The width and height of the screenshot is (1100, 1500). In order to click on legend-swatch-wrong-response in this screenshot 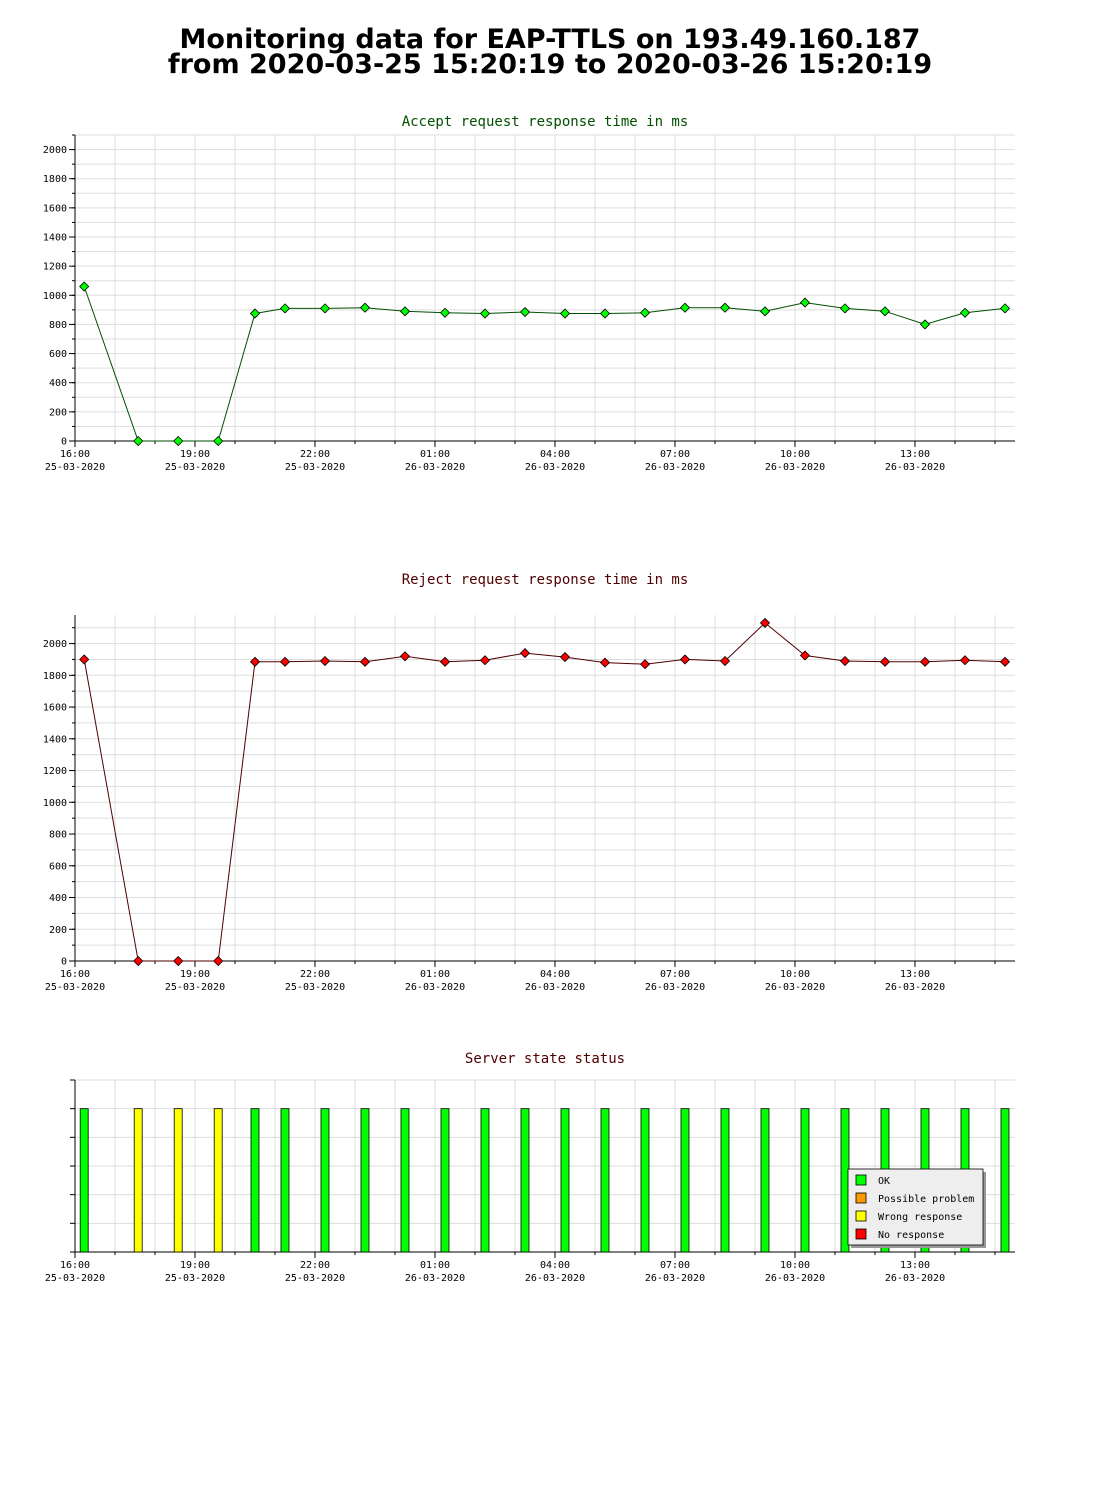, I will do `click(861, 1216)`.